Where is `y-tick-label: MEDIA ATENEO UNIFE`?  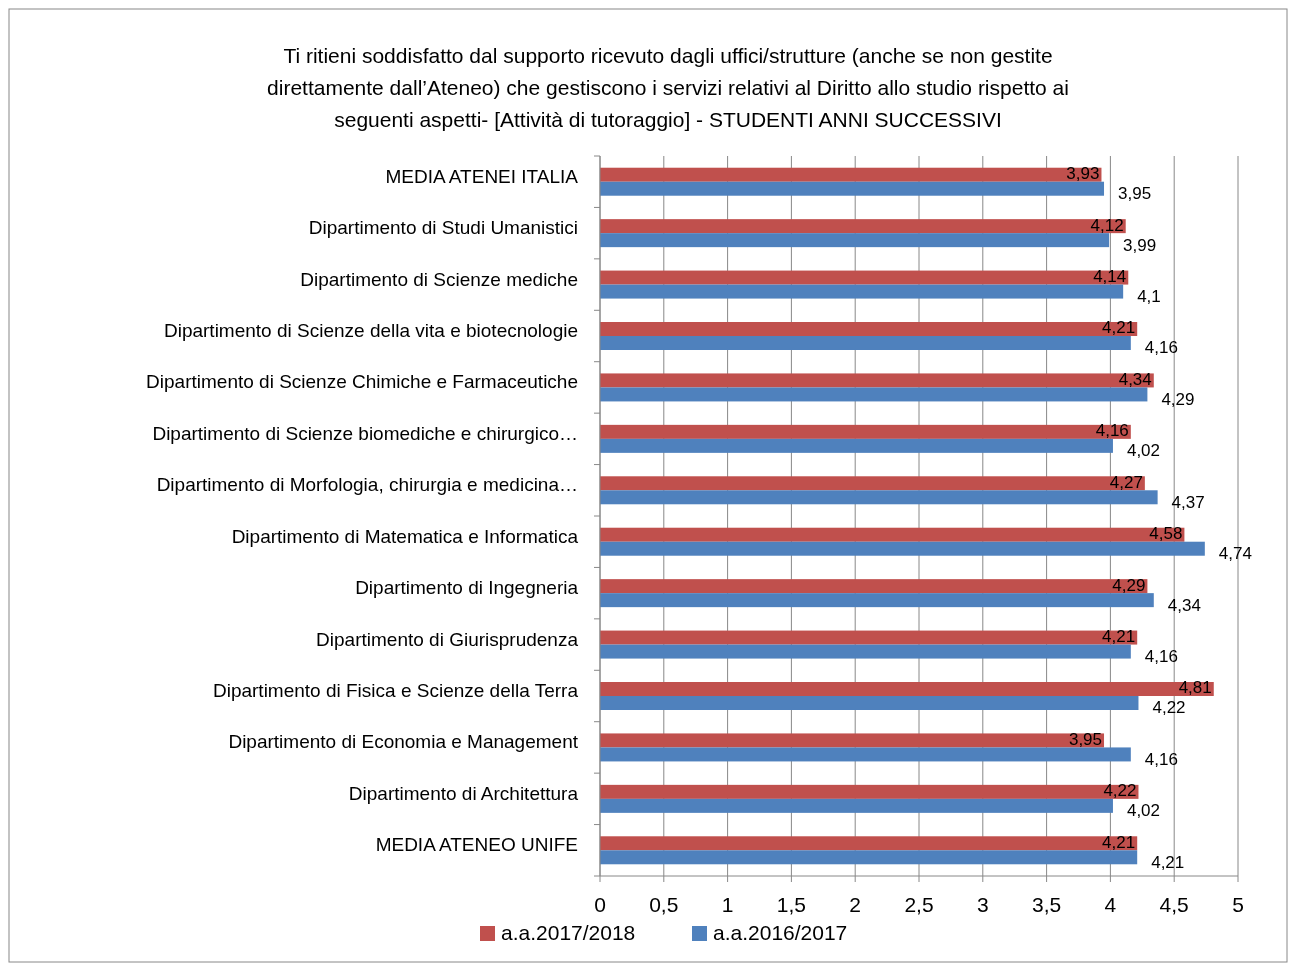
y-tick-label: MEDIA ATENEO UNIFE is located at coordinates (476, 845).